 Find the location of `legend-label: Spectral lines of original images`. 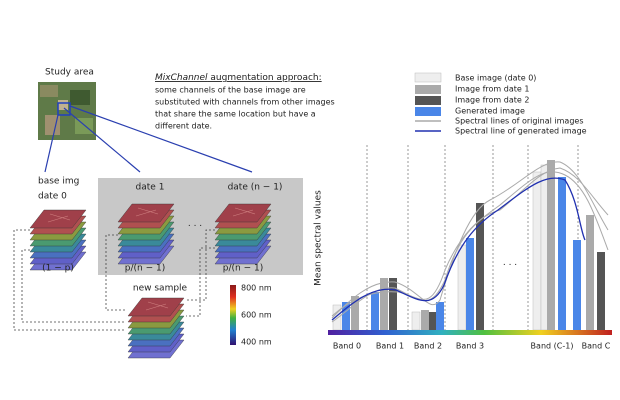

legend-label: Spectral lines of original images is located at coordinates (519, 121).